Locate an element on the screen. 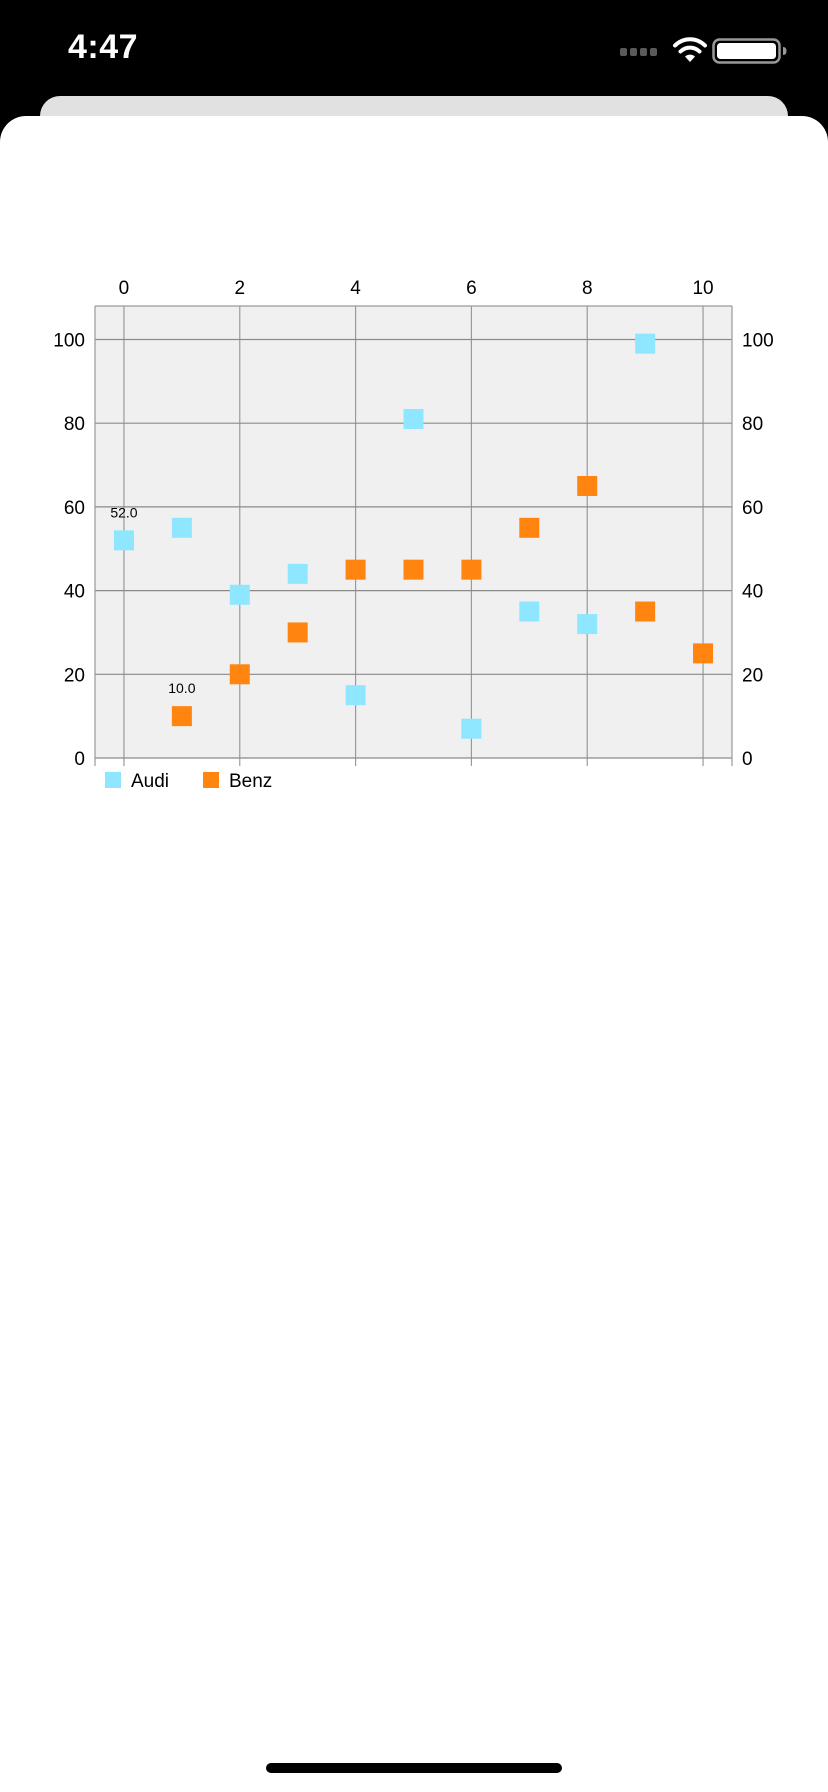 The image size is (828, 1792). cellular-signal-icon is located at coordinates (640, 53).